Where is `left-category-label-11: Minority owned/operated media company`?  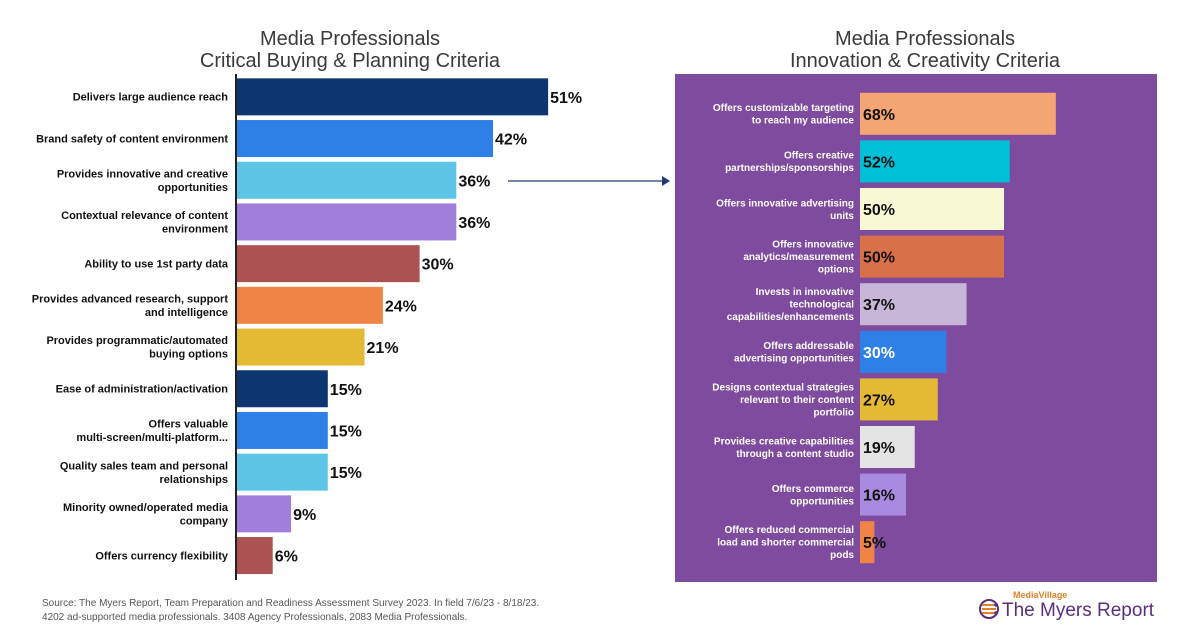
left-category-label-11: Minority owned/operated media company is located at coordinates (146, 515).